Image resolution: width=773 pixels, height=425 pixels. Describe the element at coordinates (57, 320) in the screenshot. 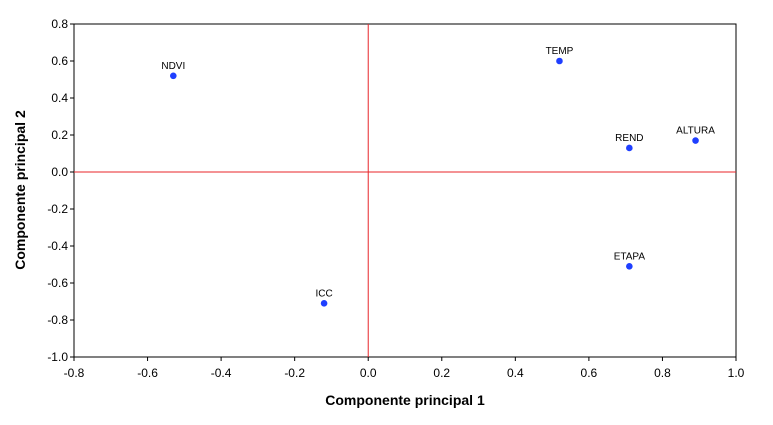

I see `y-tick-label: -0.8` at that location.